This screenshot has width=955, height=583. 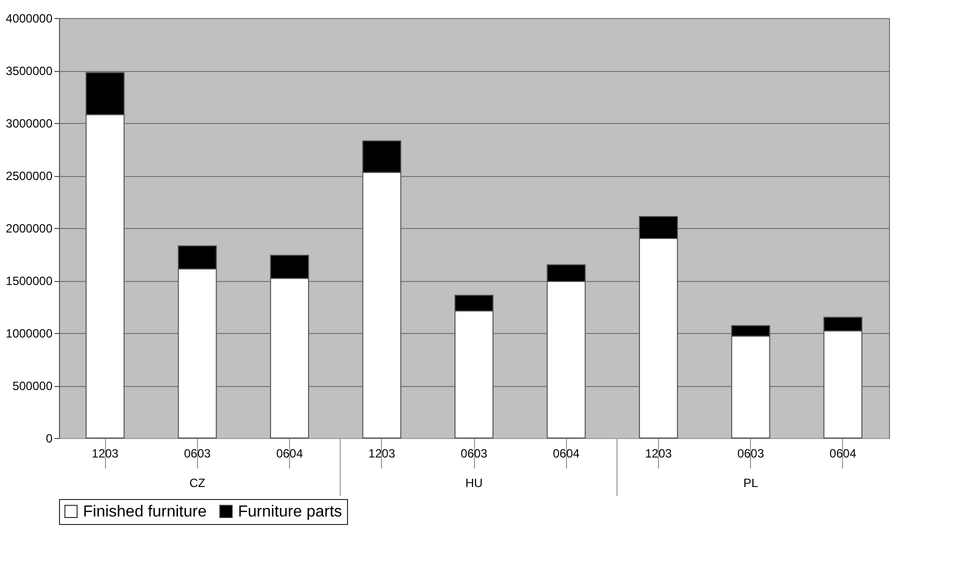 What do you see at coordinates (197, 483) in the screenshot?
I see `text: CZ` at bounding box center [197, 483].